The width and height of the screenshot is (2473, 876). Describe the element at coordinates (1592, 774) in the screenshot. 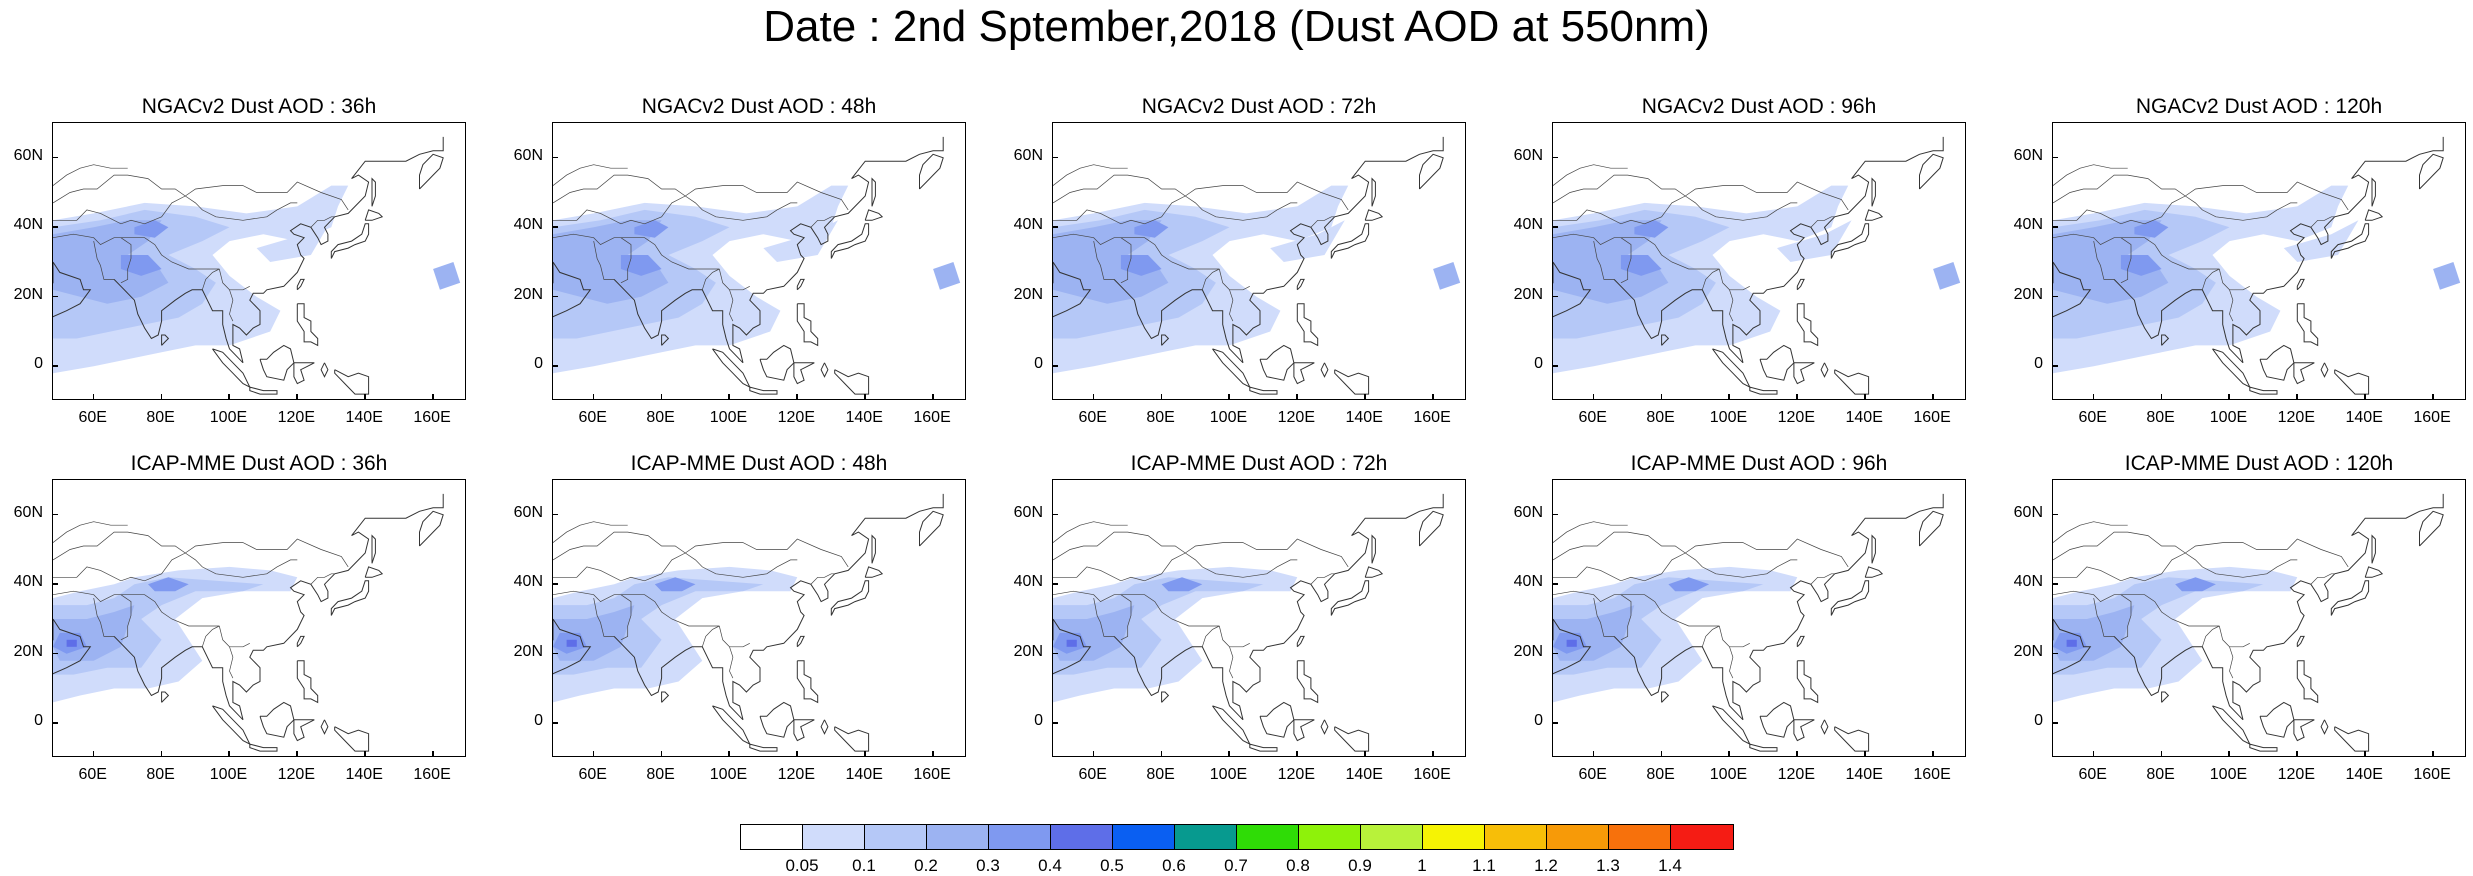

I see `longitude-label: 60E` at that location.